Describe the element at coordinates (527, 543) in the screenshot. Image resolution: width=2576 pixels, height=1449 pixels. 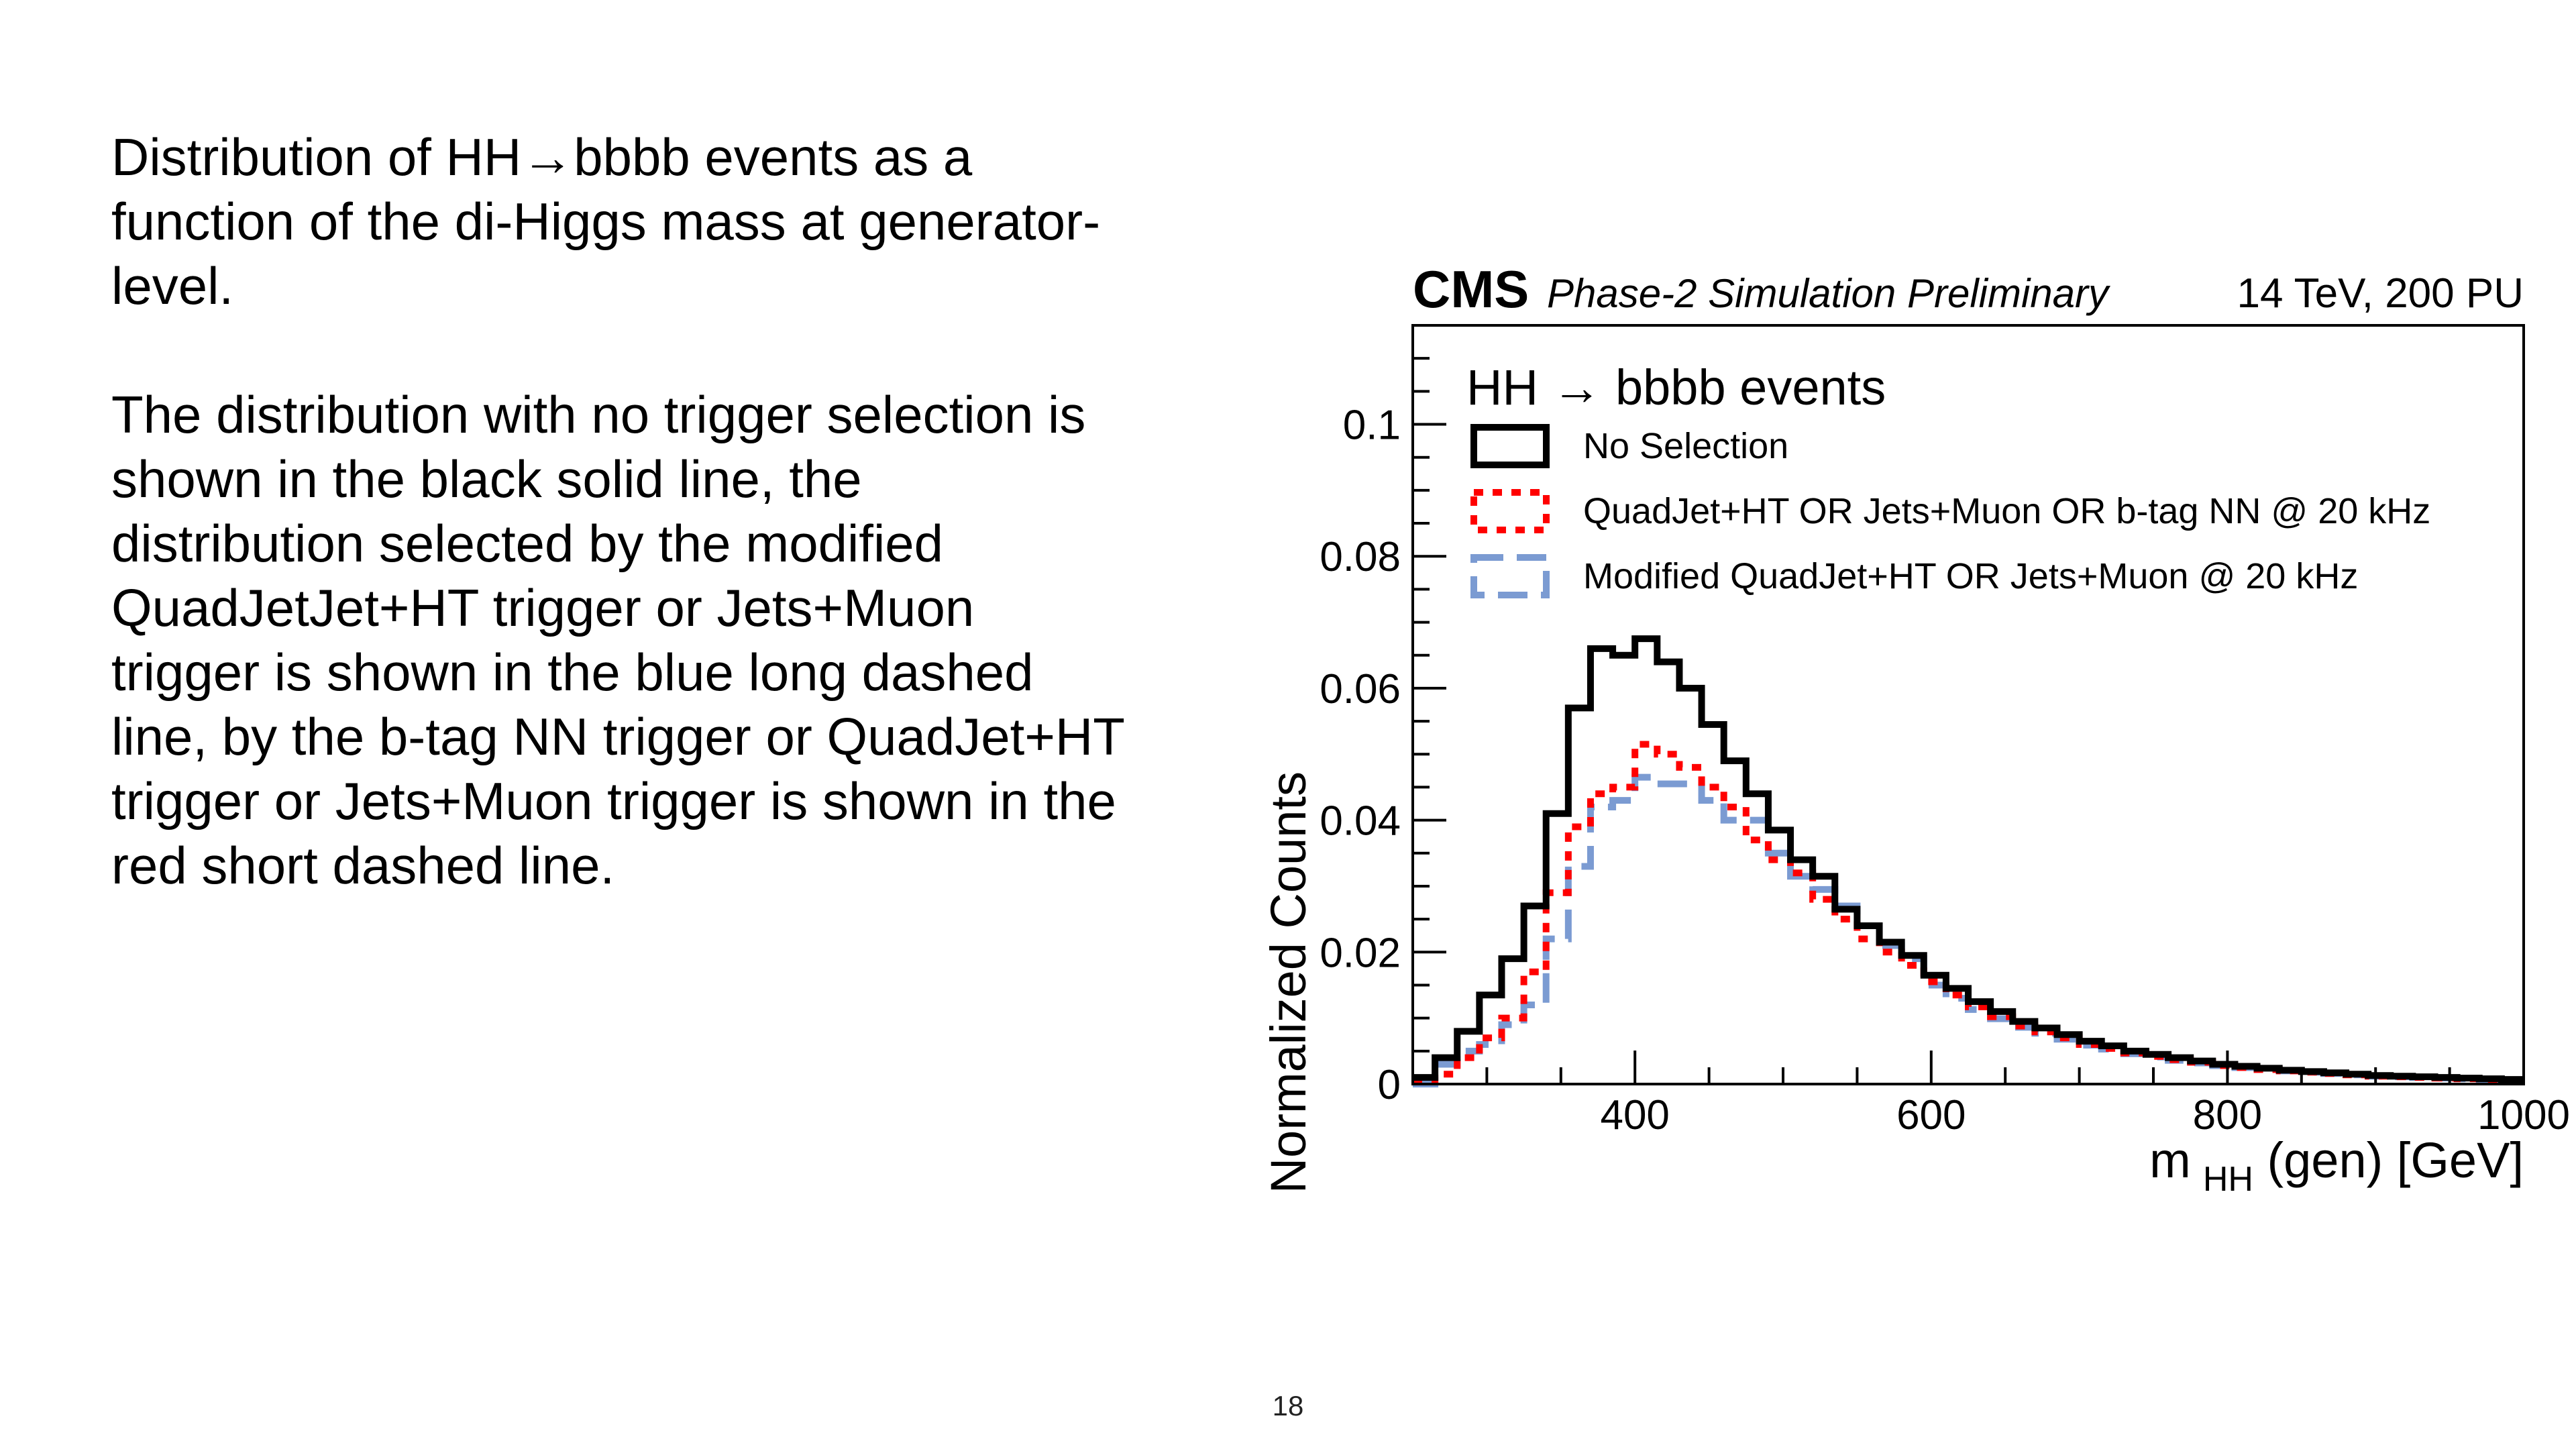
I see `text-line: distribution selected by the modified` at that location.